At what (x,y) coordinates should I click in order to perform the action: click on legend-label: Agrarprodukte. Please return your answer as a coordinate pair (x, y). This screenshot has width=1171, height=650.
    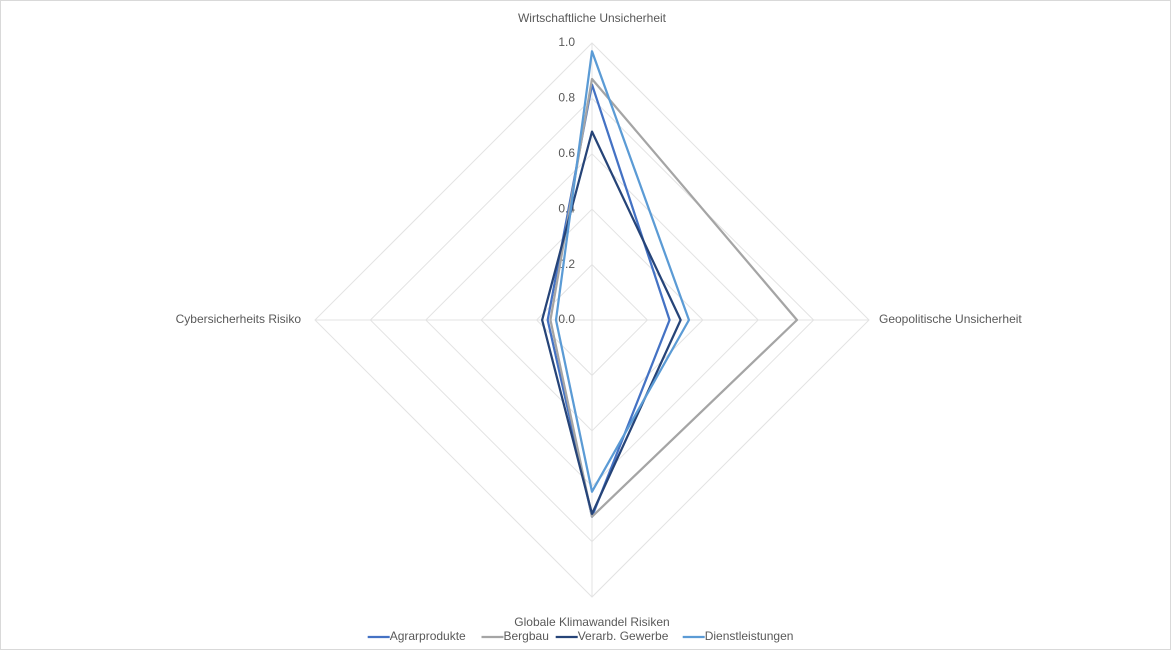
    Looking at the image, I should click on (428, 636).